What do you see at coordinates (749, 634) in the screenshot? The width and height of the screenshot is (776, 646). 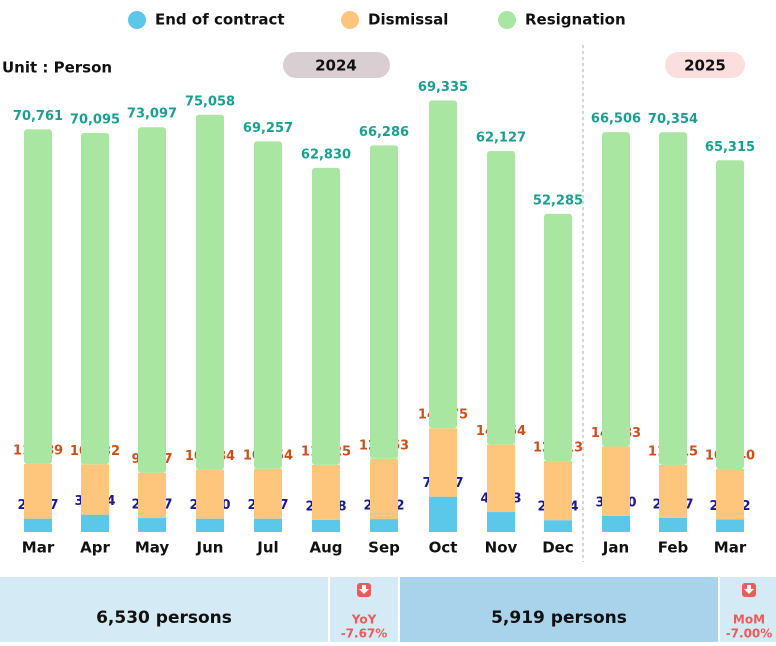 I see `change-value: -7.00%` at bounding box center [749, 634].